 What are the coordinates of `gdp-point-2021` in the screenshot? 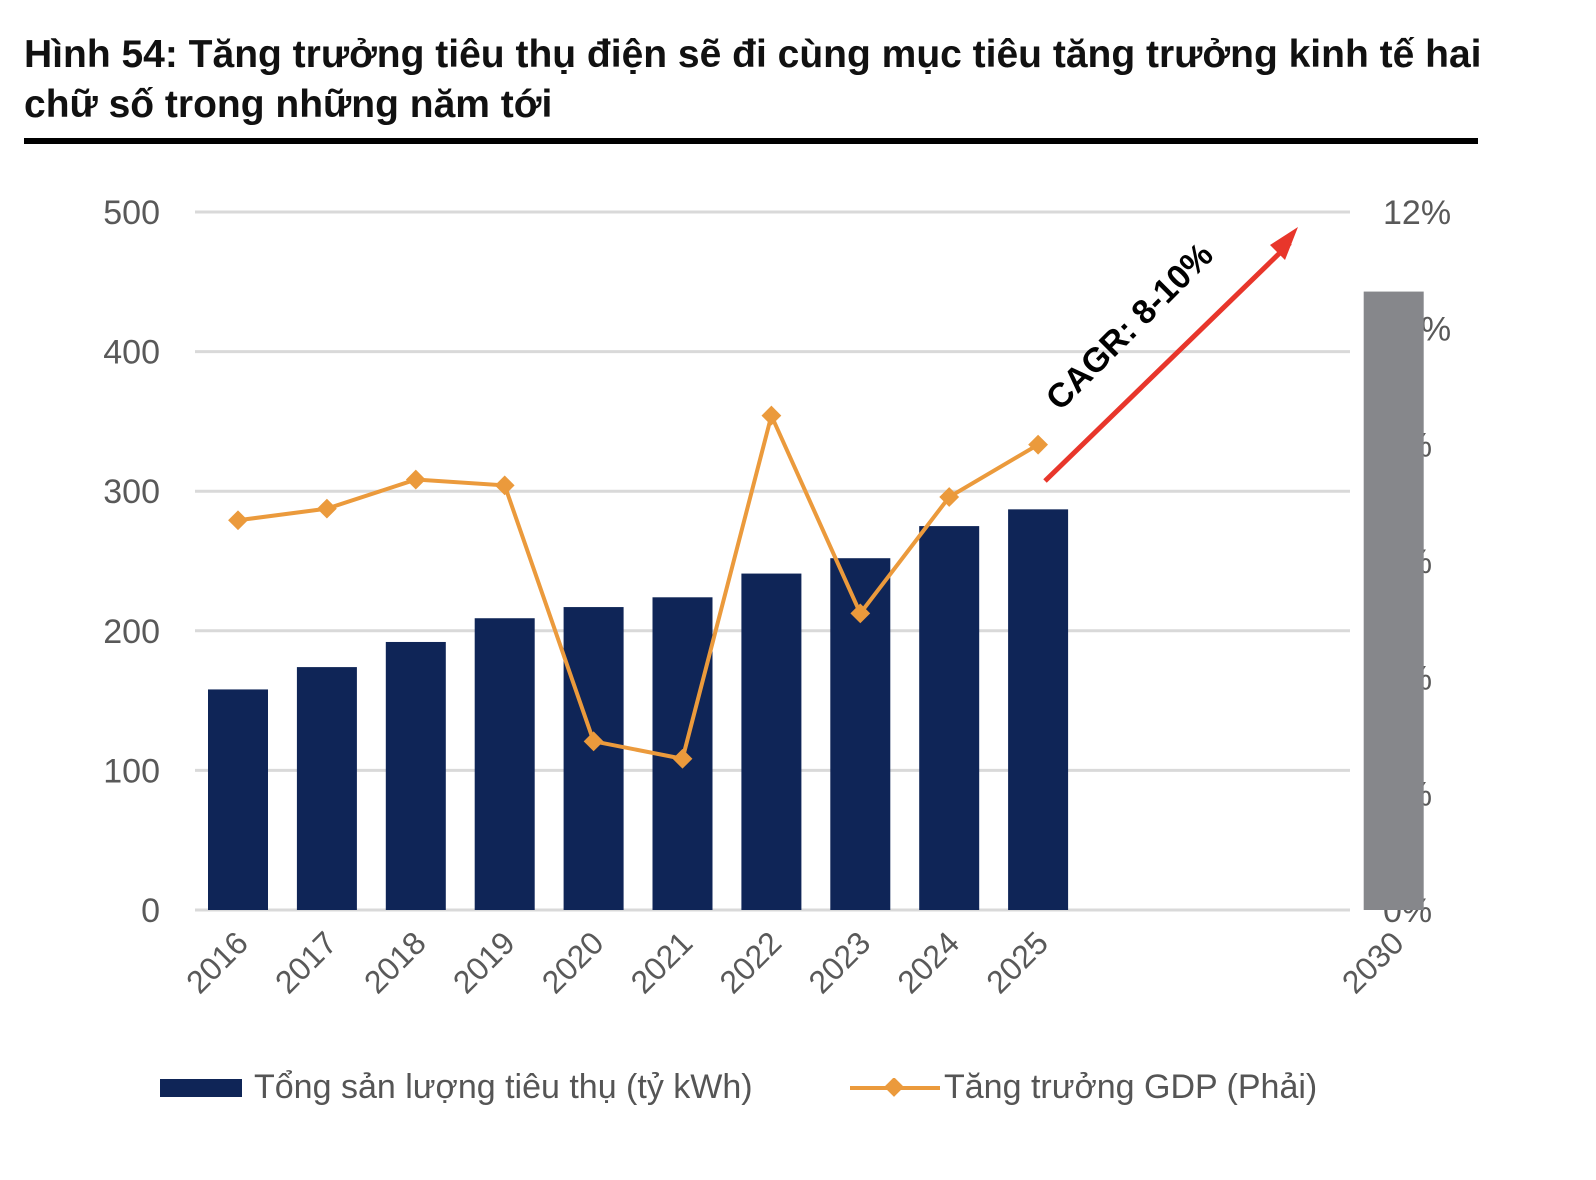 It's located at (682, 758).